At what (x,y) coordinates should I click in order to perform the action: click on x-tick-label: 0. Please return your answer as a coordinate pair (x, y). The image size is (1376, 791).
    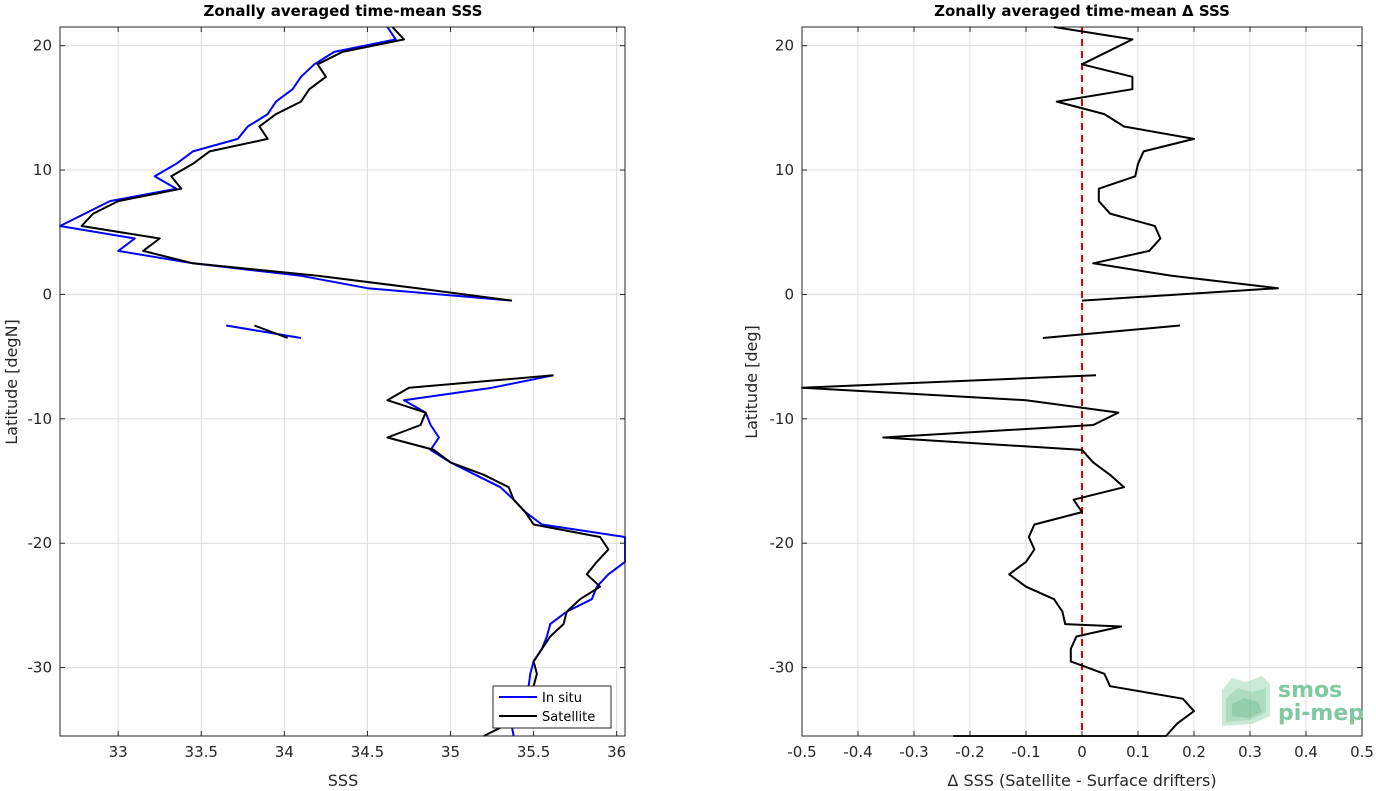
    Looking at the image, I should click on (1082, 752).